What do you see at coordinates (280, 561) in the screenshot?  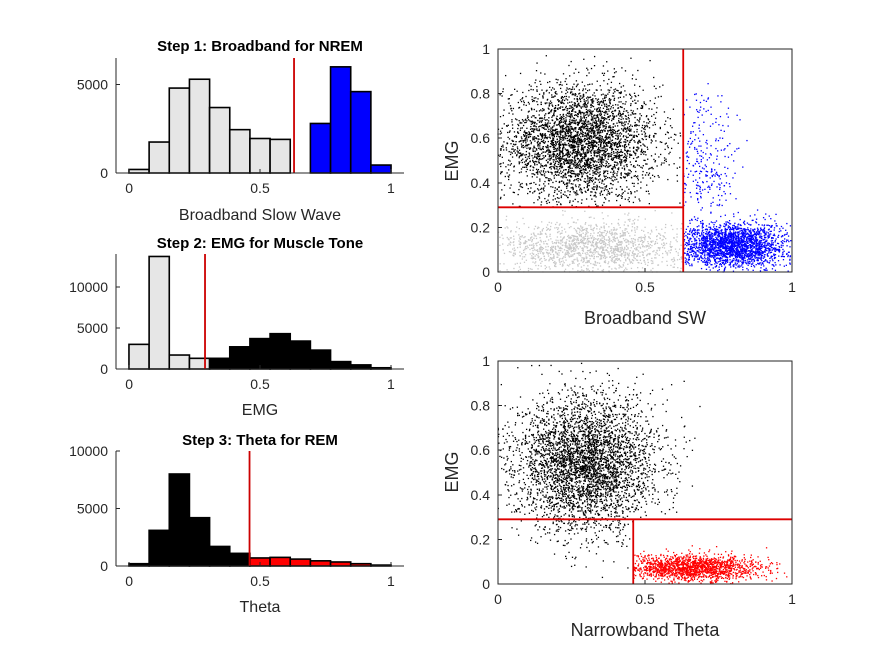 I see `histogram-bar` at bounding box center [280, 561].